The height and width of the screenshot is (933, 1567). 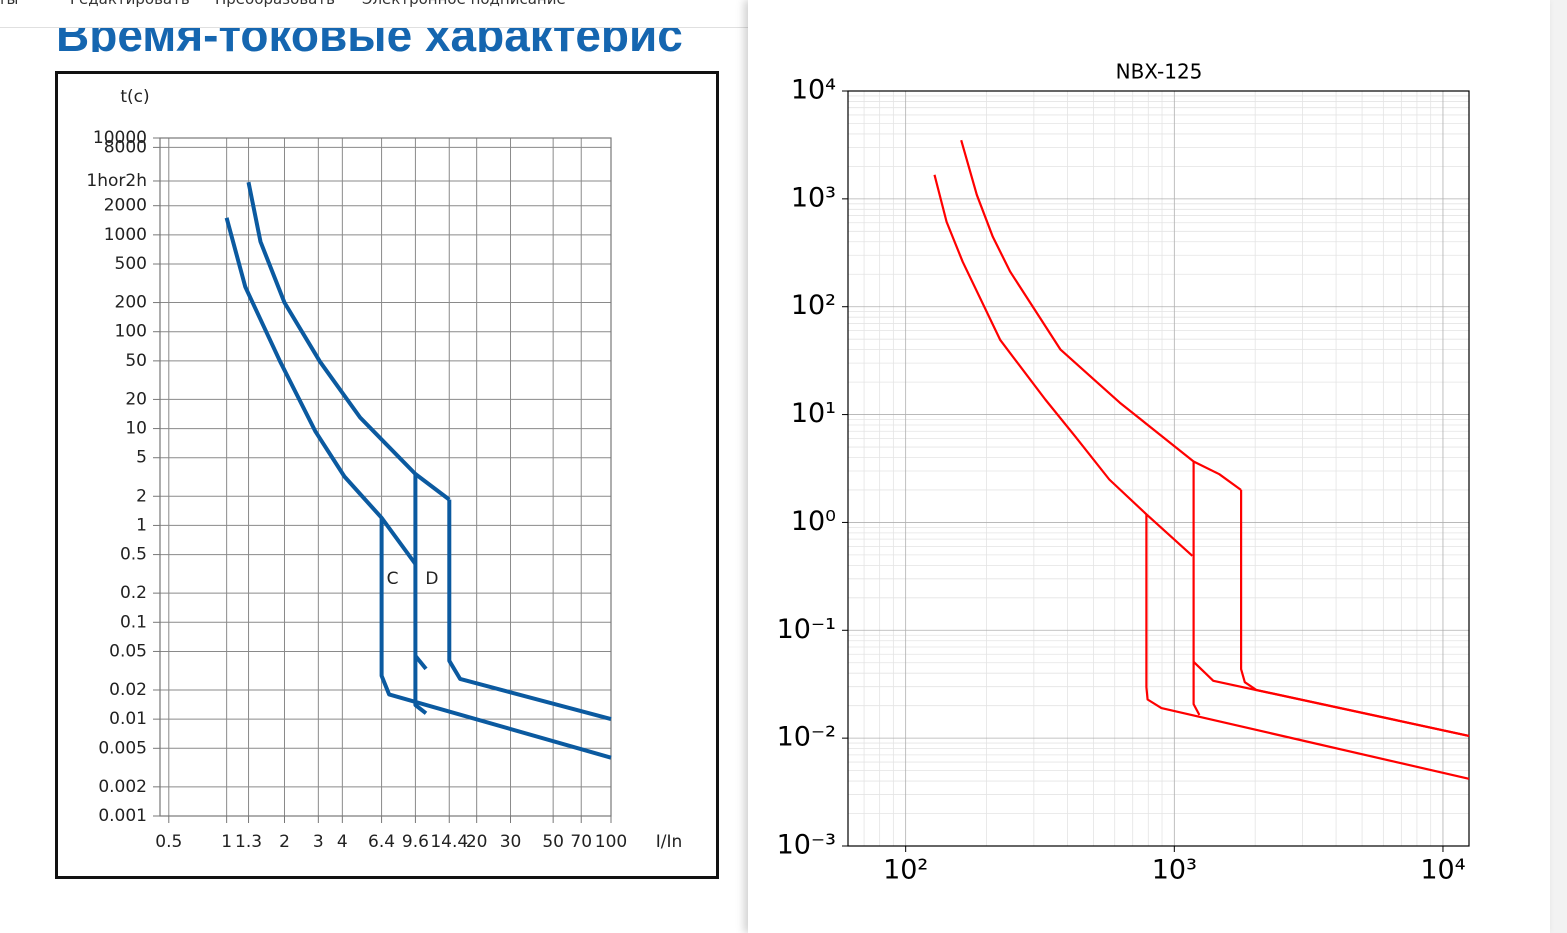 I want to click on y-tick-label: 10, so click(x=136, y=429).